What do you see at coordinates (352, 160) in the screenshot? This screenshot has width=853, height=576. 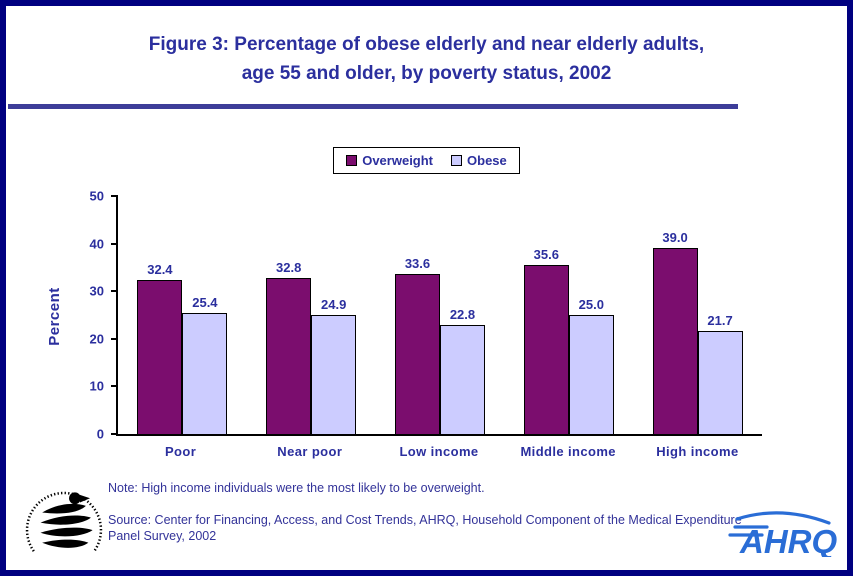 I see `legend-swatch-overweight` at bounding box center [352, 160].